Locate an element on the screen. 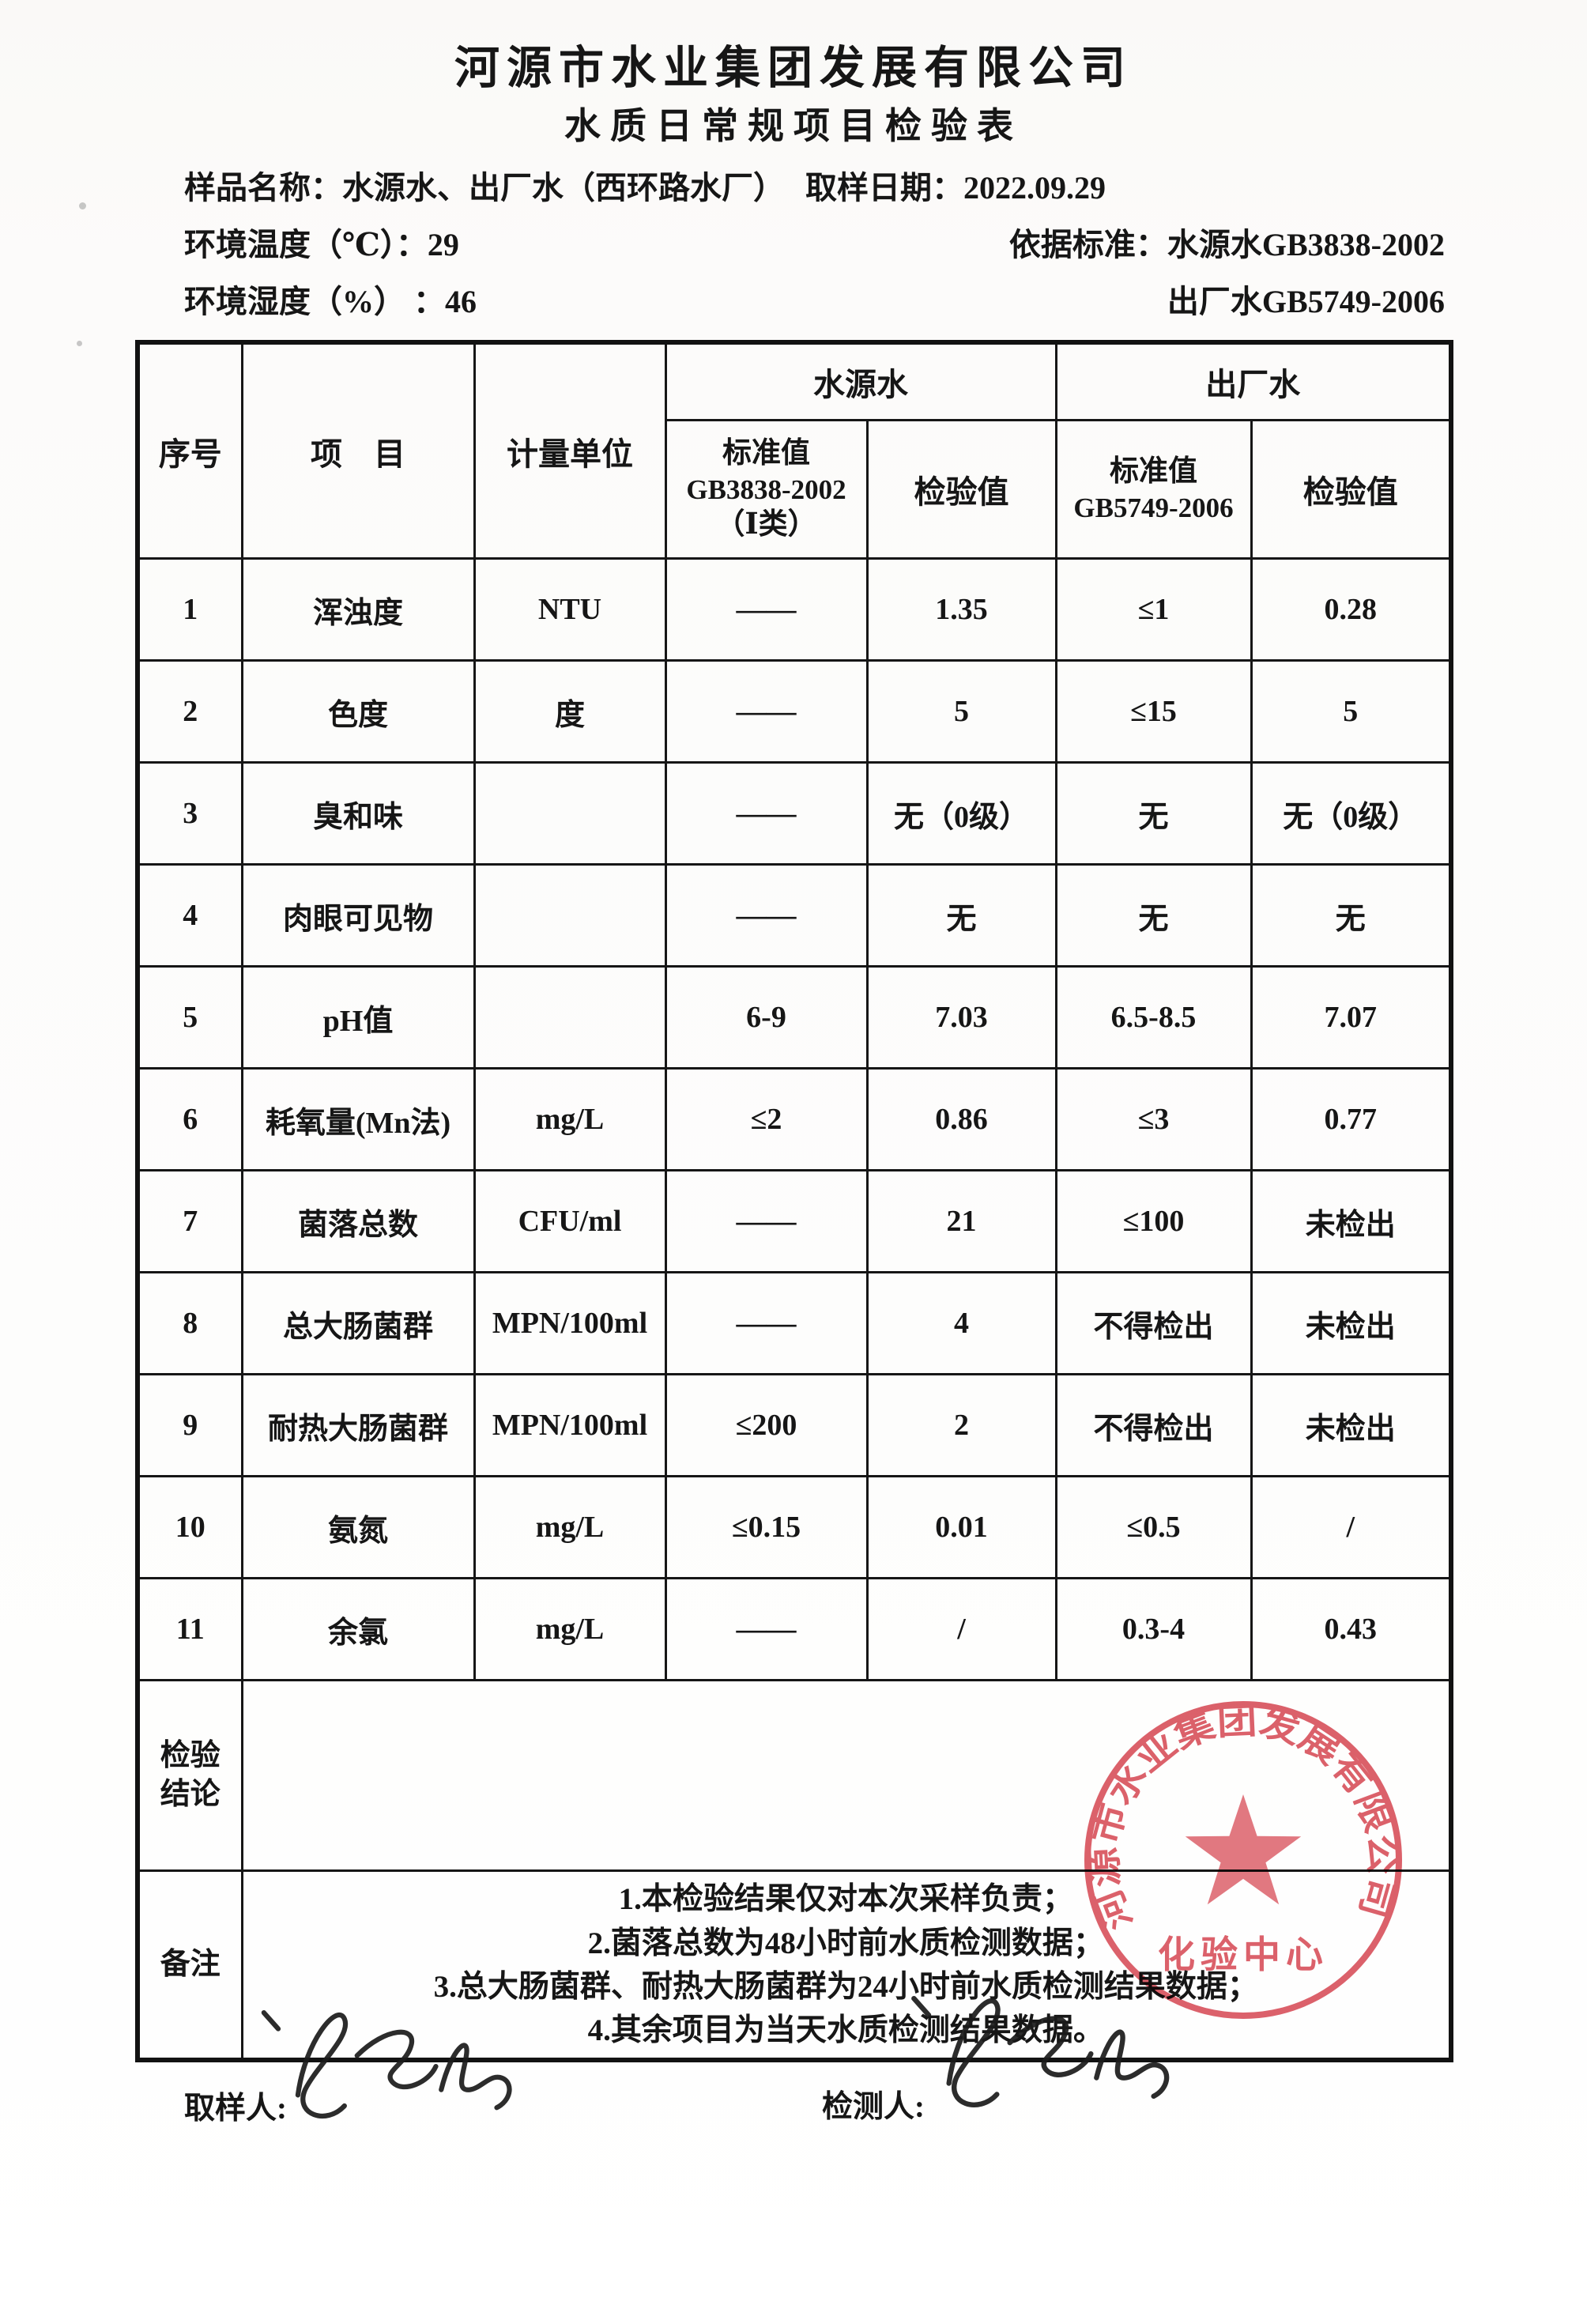 The width and height of the screenshot is (1587, 2324). company-title: 河源市水业集团发展有限公司 is located at coordinates (793, 68).